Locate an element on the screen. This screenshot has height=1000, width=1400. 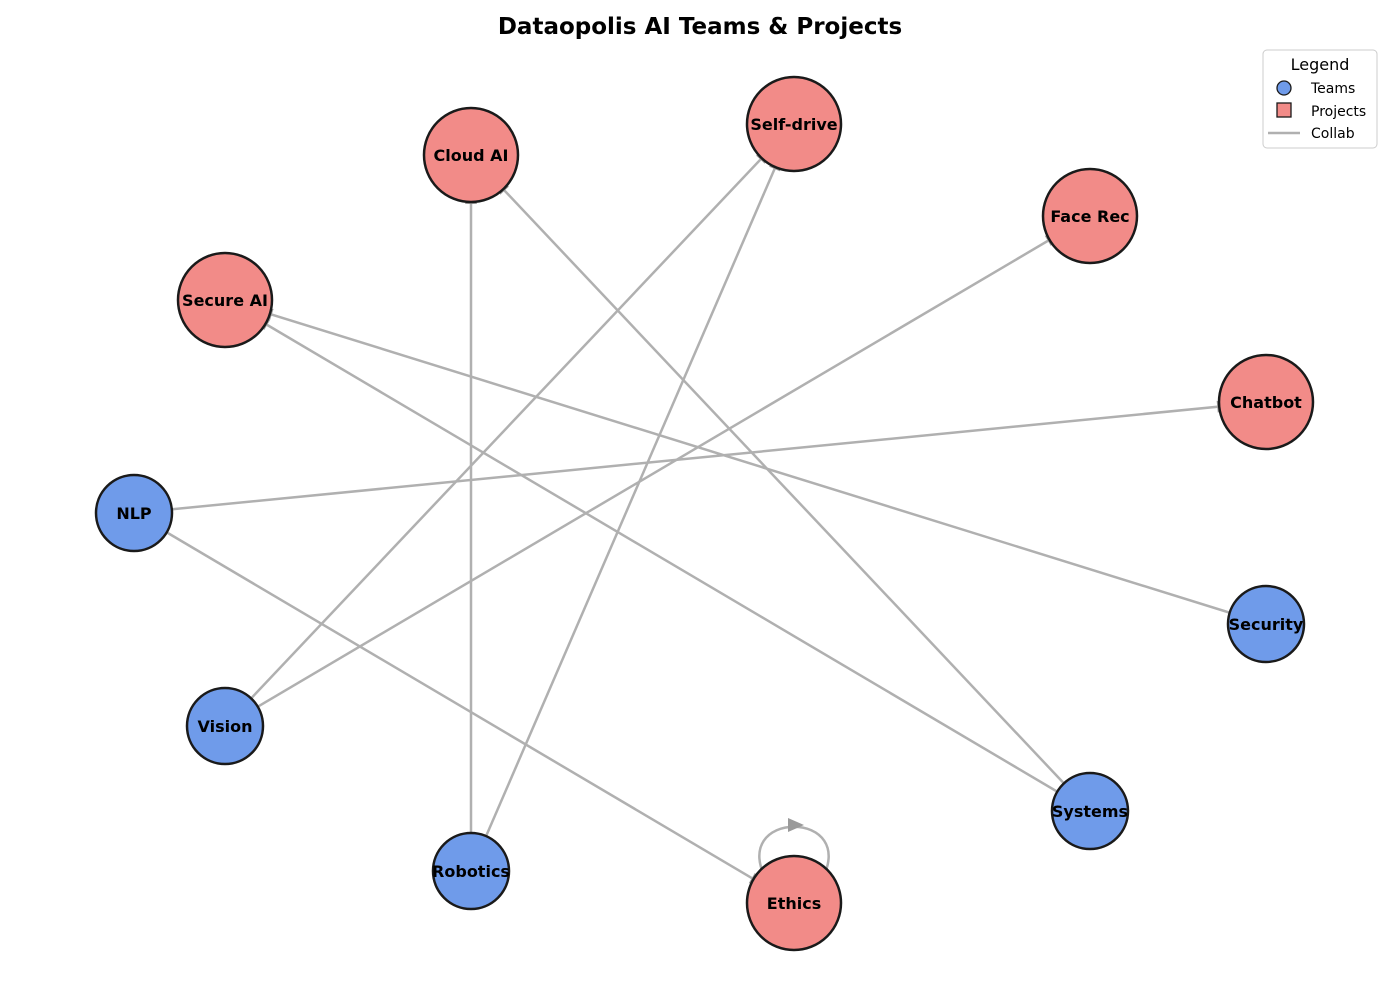
node-nlp: NLP is located at coordinates (134, 513).